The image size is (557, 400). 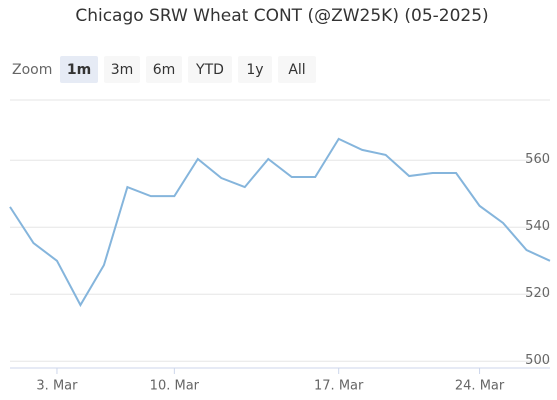 I want to click on x-tick-label: 3. Mar, so click(x=57, y=386).